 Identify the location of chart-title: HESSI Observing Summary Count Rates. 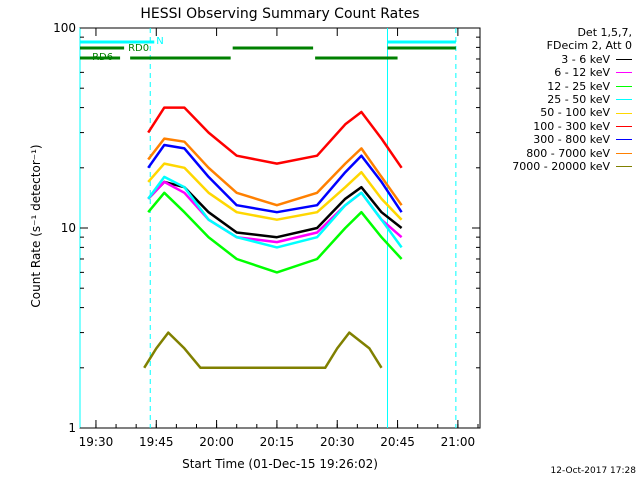
(279, 14).